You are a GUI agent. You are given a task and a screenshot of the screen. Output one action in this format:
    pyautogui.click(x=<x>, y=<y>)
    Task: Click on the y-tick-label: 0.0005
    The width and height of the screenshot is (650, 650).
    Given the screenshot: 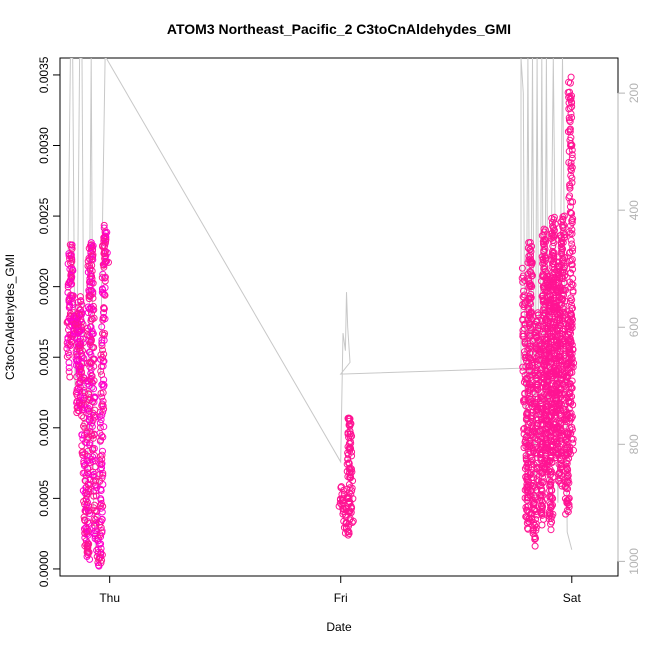 What is the action you would take?
    pyautogui.click(x=44, y=498)
    